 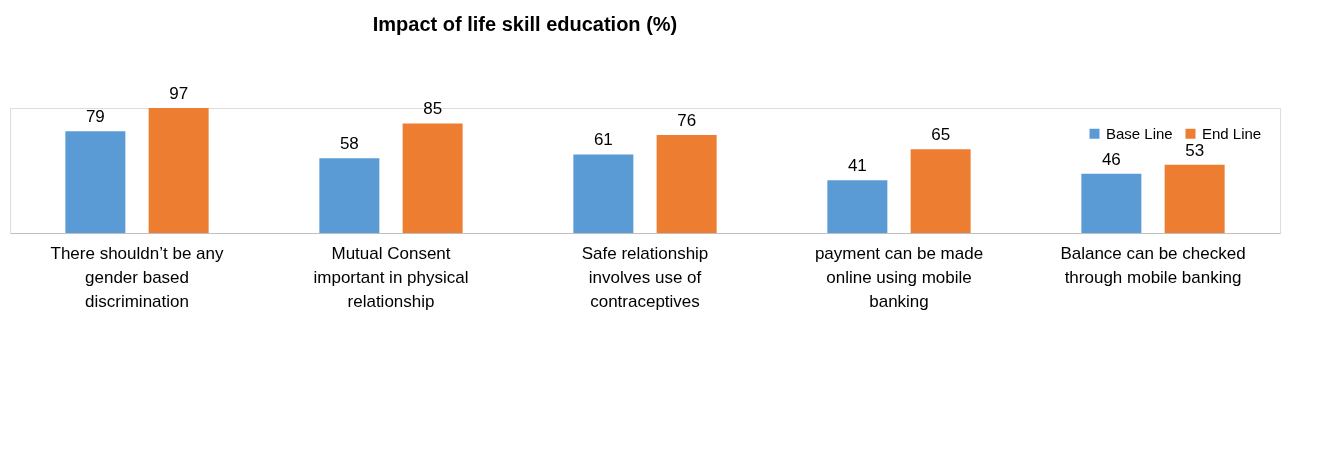 What do you see at coordinates (645, 277) in the screenshot?
I see `x-tick-label: Safe relationship involves use of contraceptives` at bounding box center [645, 277].